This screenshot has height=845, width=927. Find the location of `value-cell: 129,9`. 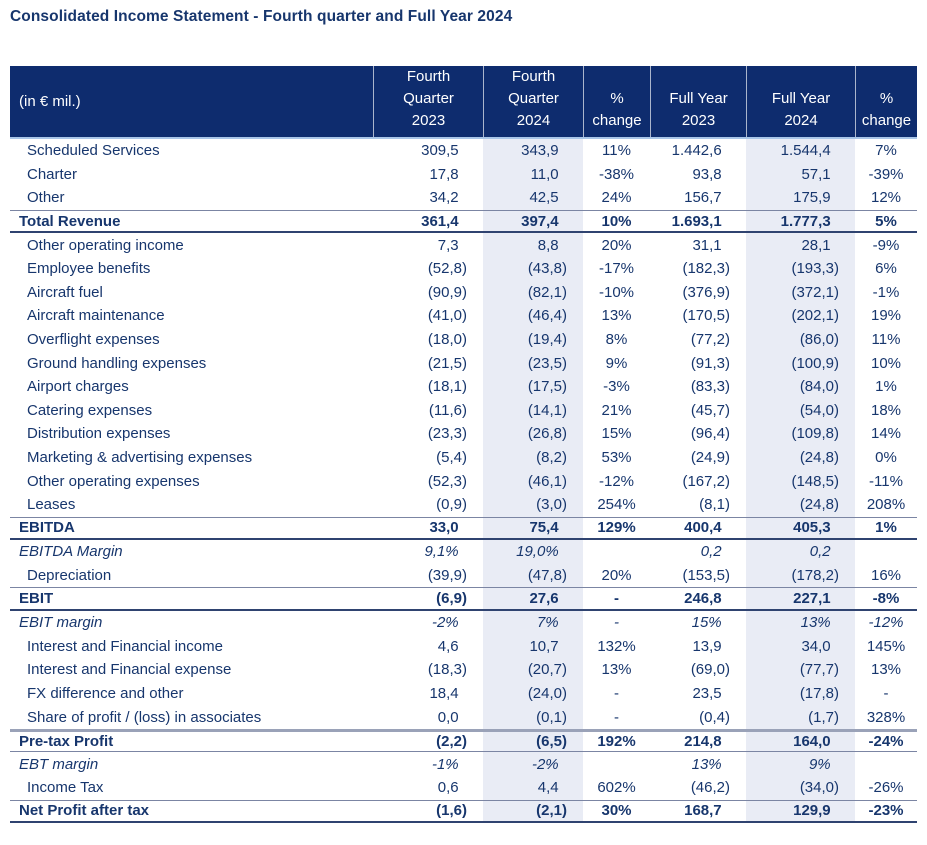

value-cell: 129,9 is located at coordinates (800, 811).